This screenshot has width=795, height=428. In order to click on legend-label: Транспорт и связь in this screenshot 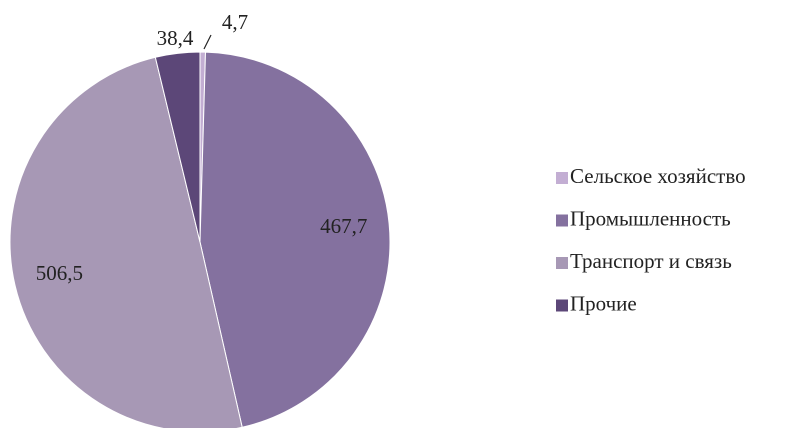, I will do `click(651, 261)`.